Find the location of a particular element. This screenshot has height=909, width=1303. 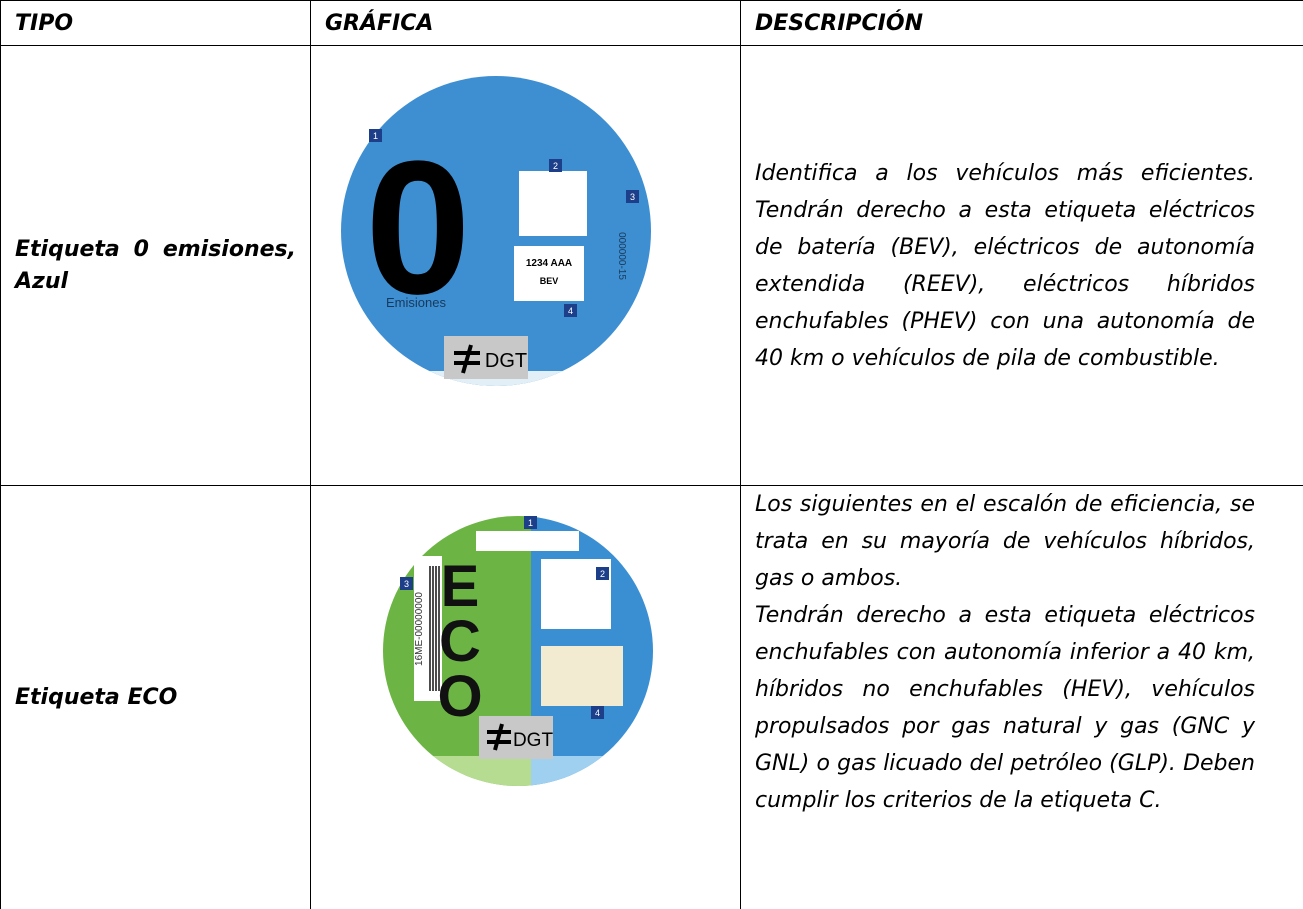

eco-sticker: 16ME-00000000 E C O DGT 1 2 3 is located at coordinates (518, 651).